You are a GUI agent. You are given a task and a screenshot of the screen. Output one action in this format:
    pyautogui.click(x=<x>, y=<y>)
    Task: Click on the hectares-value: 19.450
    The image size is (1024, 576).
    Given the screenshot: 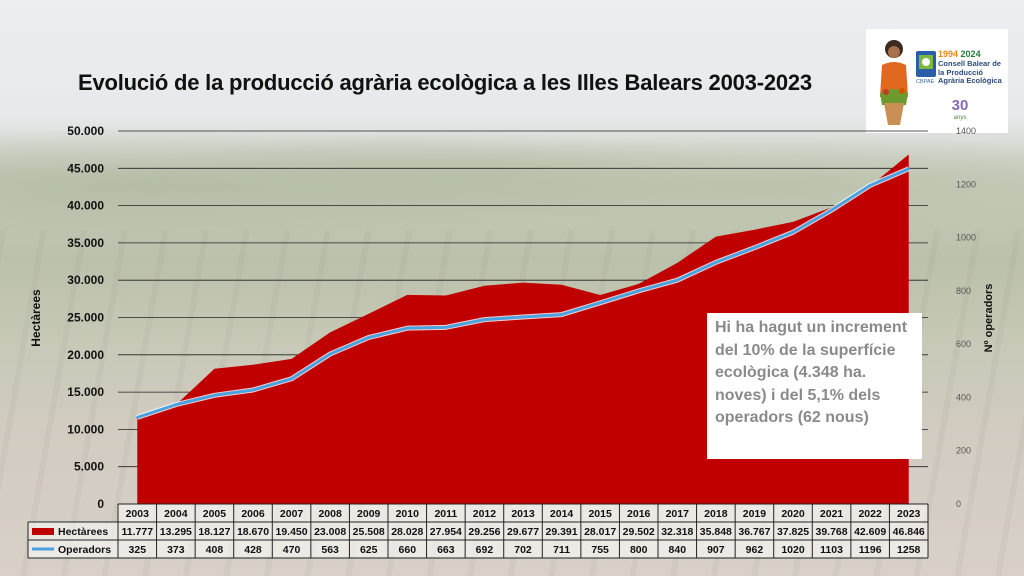 What is the action you would take?
    pyautogui.click(x=292, y=532)
    